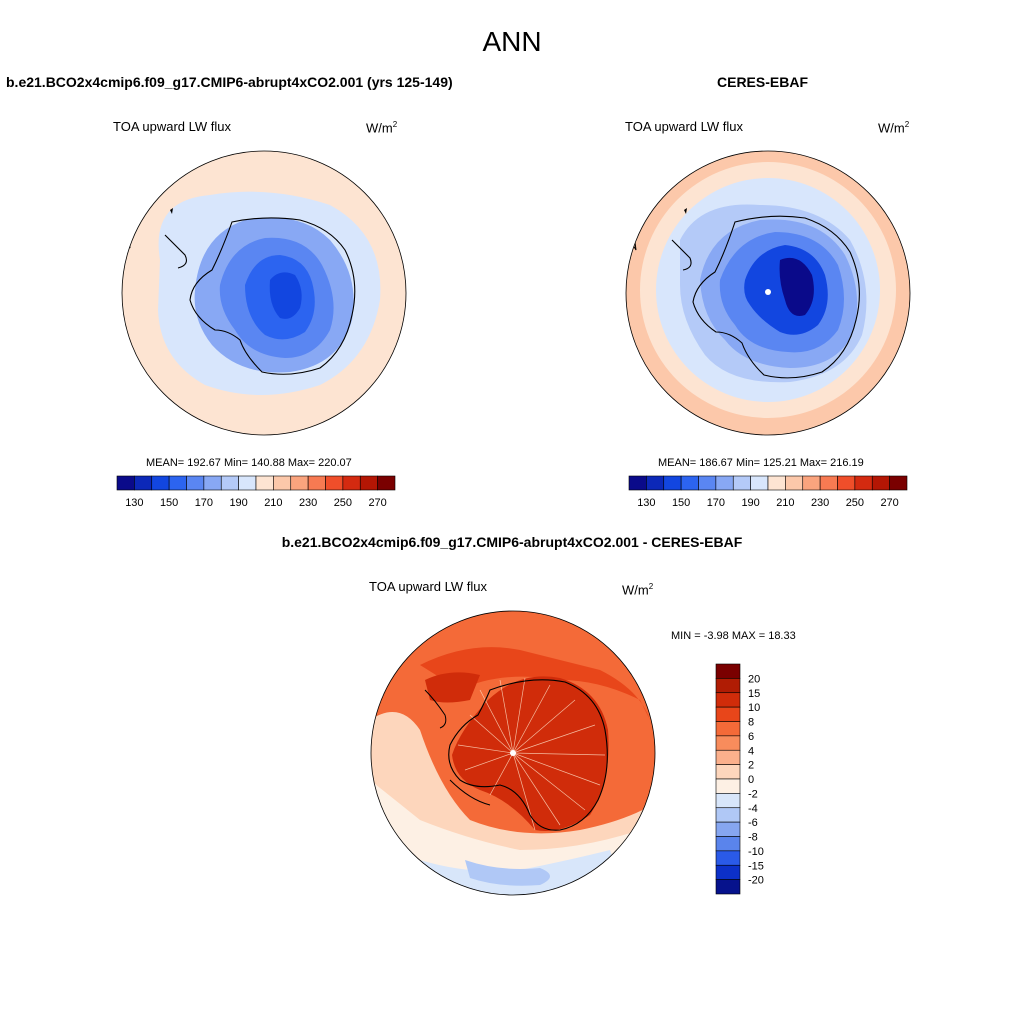  I want to click on model-colorbar-tick-label: 270, so click(377, 503).